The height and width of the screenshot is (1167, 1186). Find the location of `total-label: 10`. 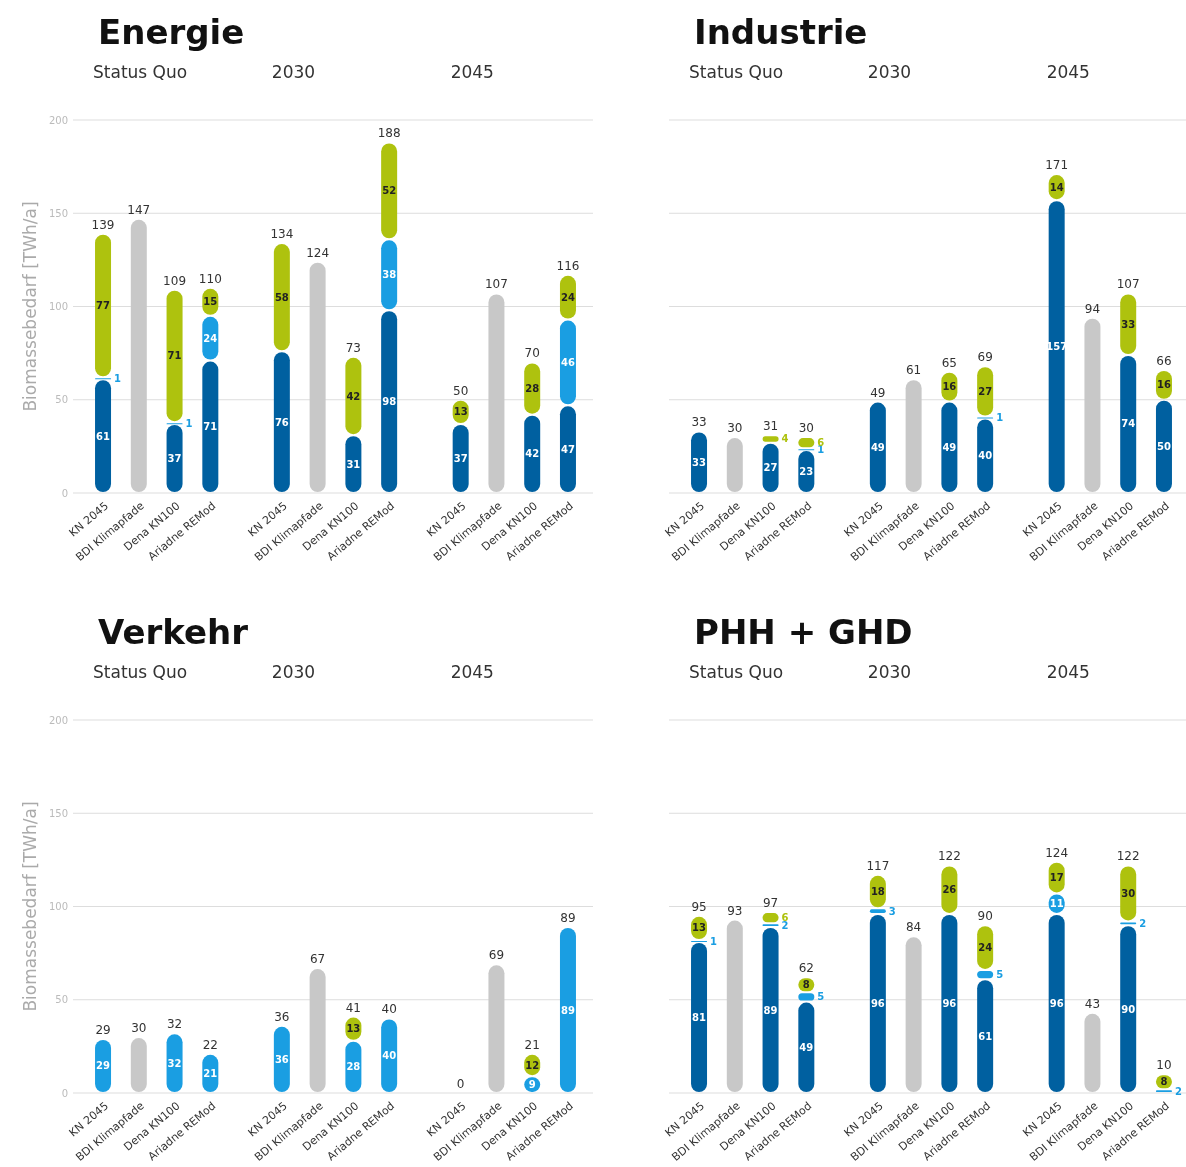

total-label: 10 is located at coordinates (1164, 1065).